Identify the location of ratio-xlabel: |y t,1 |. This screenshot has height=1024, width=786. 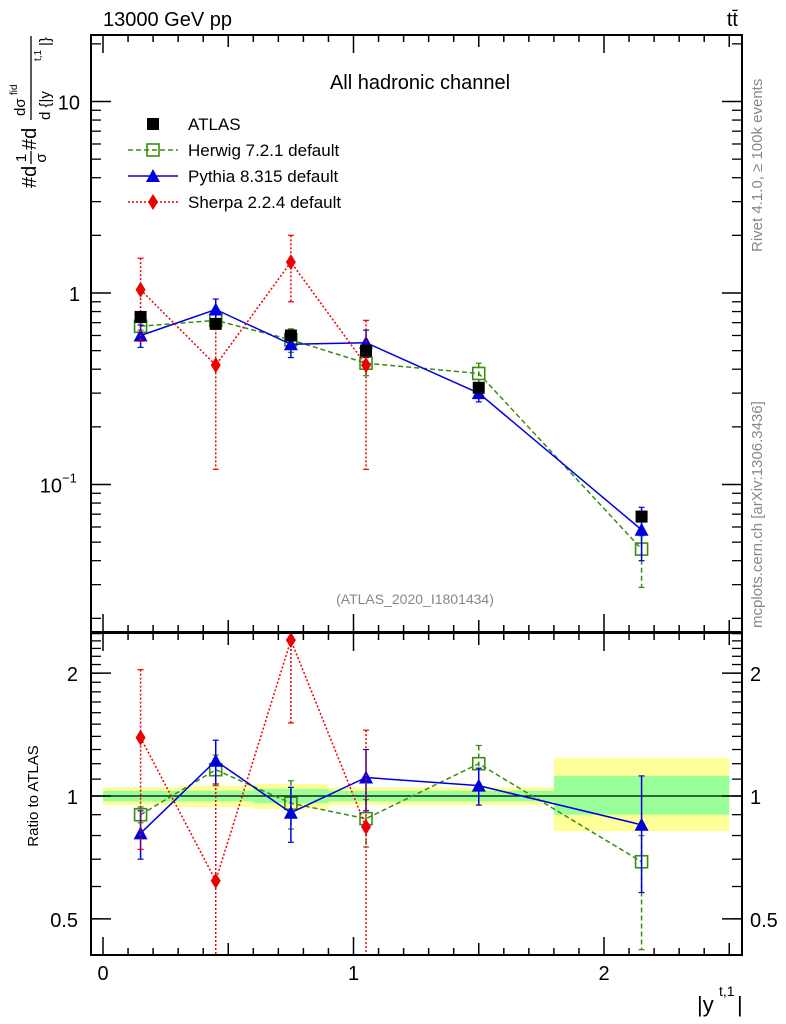
(720, 1000).